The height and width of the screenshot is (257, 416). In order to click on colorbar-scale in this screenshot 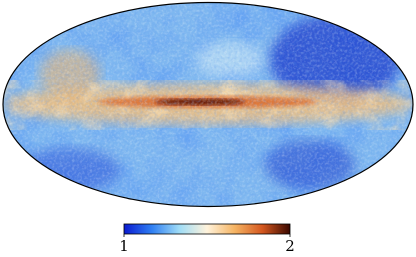, I will do `click(207, 229)`.